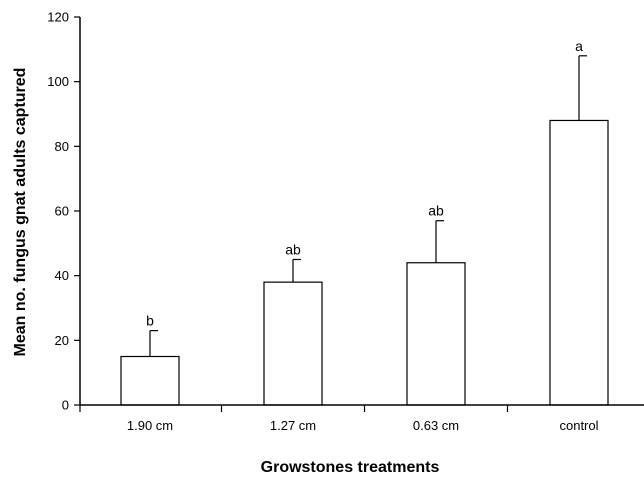 This screenshot has width=644, height=477. I want to click on y-axis-title: Mean no. fungus gnat adults captured, so click(20, 212).